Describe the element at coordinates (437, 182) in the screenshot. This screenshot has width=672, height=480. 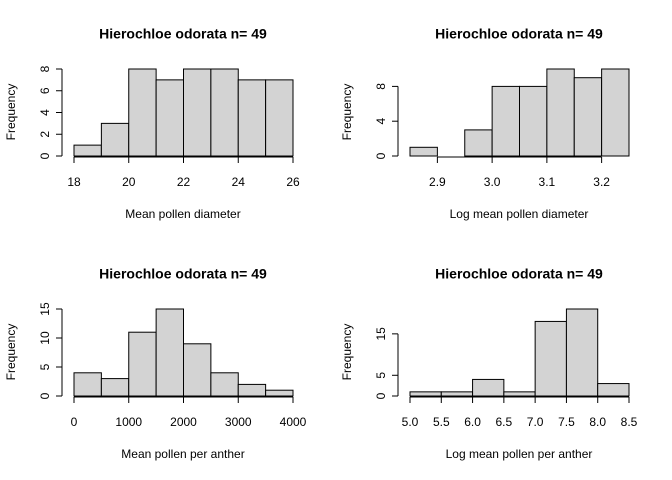
I see `x-tick-label: 2.9` at that location.